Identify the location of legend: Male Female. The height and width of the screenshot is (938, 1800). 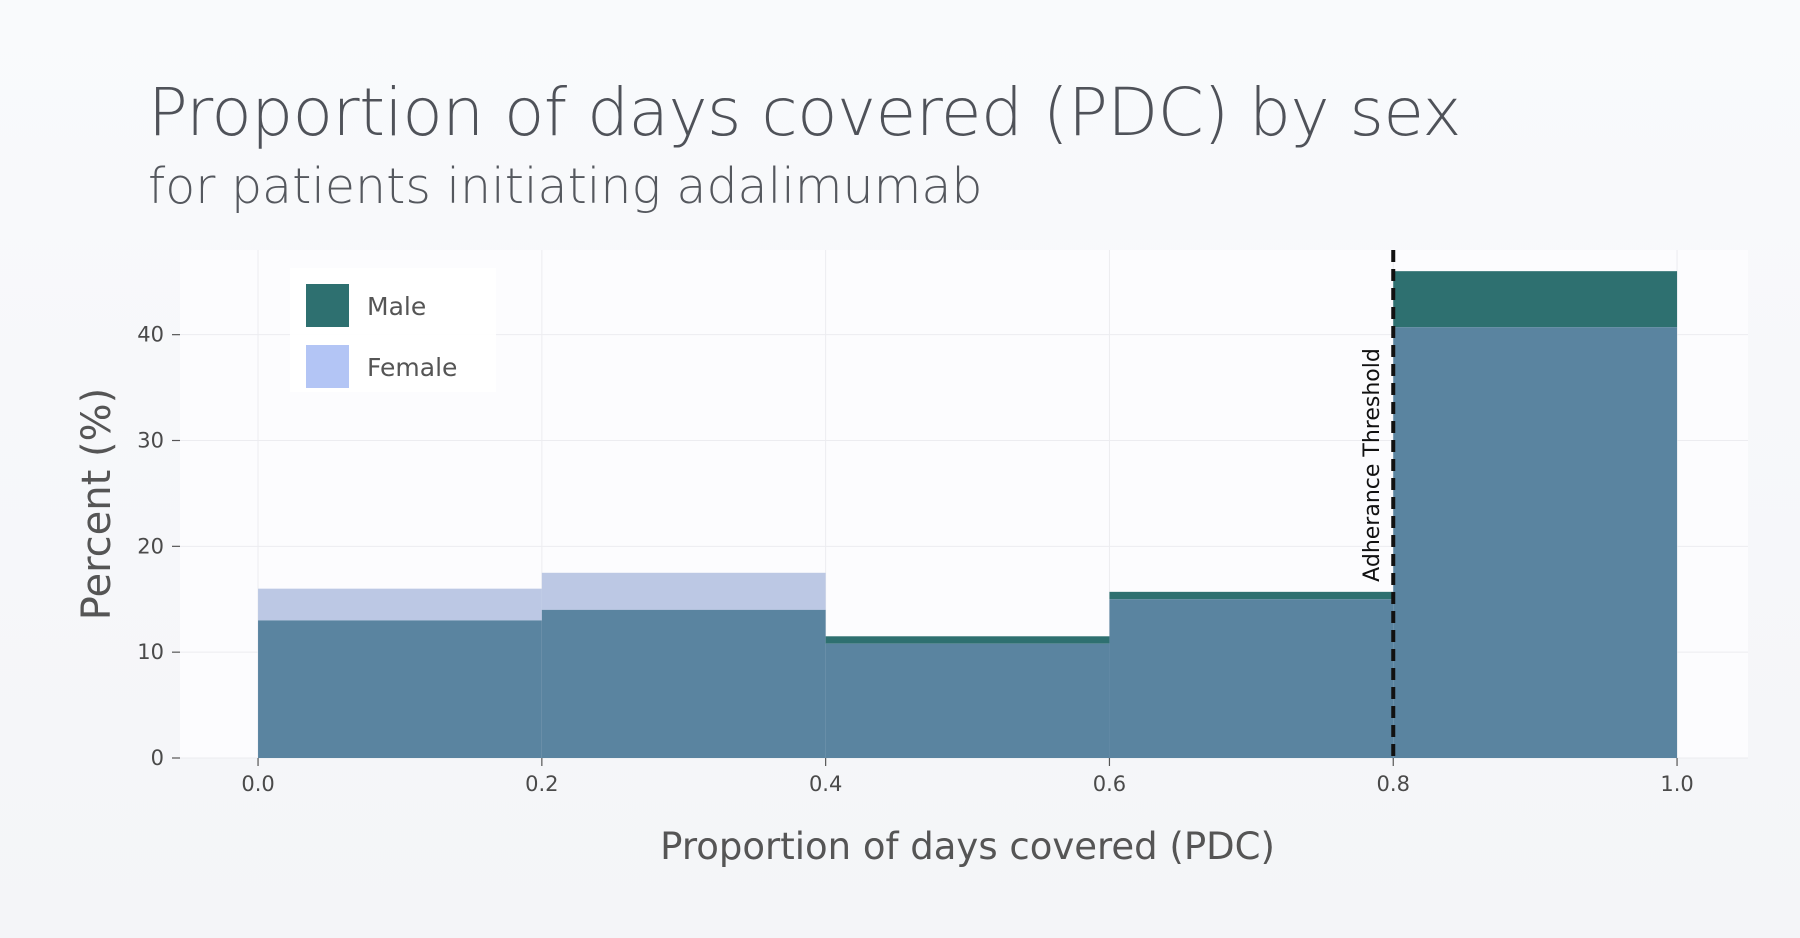
(393, 330).